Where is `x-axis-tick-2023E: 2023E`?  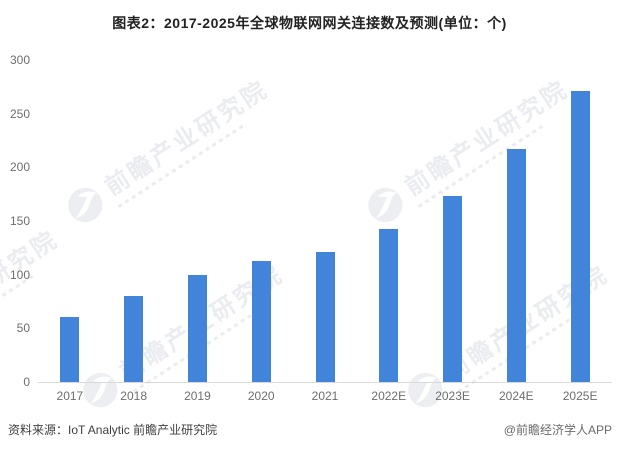
x-axis-tick-2023E: 2023E is located at coordinates (452, 396).